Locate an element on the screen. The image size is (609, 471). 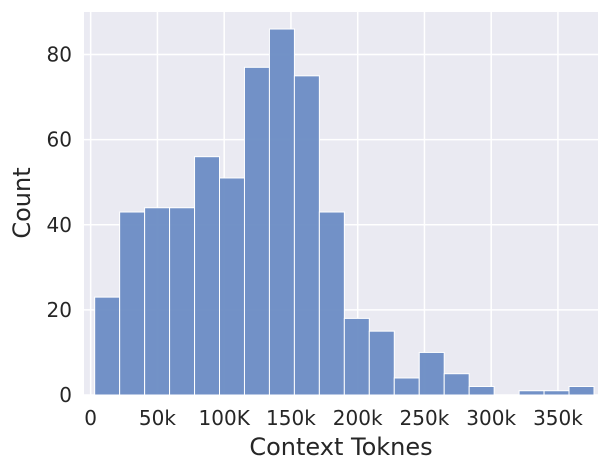
y-tick-label: 60 is located at coordinates (59, 140).